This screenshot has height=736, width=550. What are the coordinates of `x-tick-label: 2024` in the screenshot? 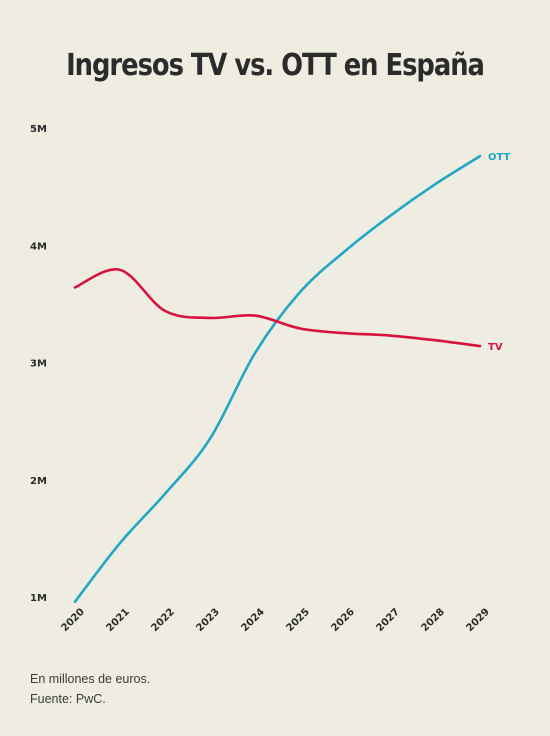 It's located at (252, 619).